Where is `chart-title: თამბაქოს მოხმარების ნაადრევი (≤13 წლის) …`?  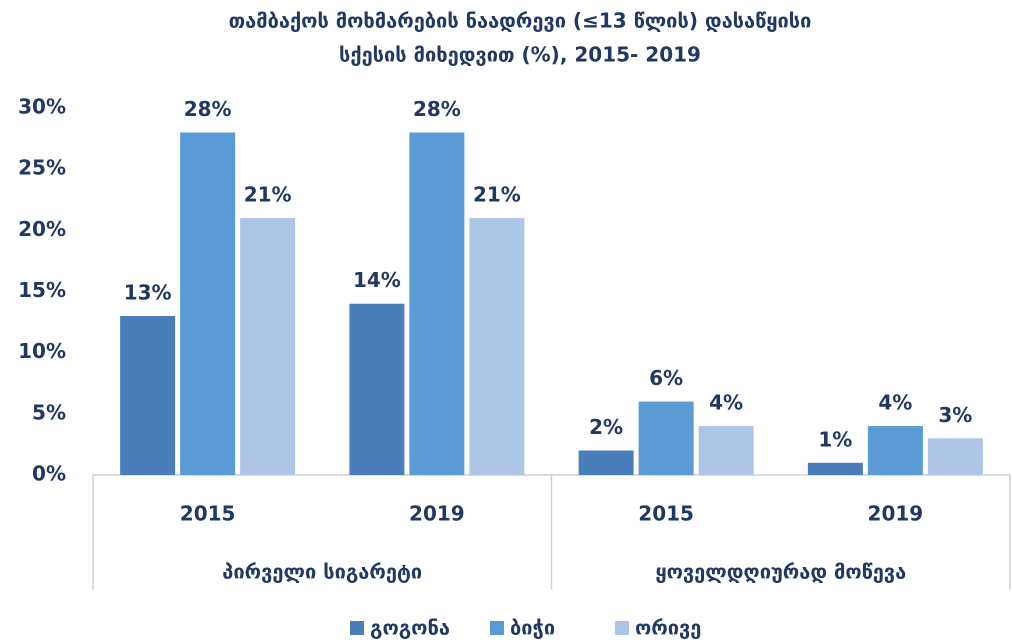
chart-title: თამბაქოს მოხმარების ნაადრევი (≤13 წლის) … is located at coordinates (520, 21).